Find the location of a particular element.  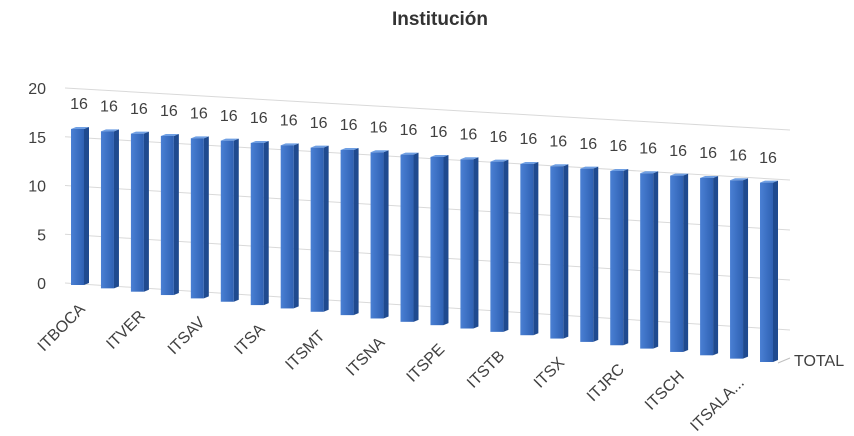

x-tick-label: ITSTB is located at coordinates (486, 370).